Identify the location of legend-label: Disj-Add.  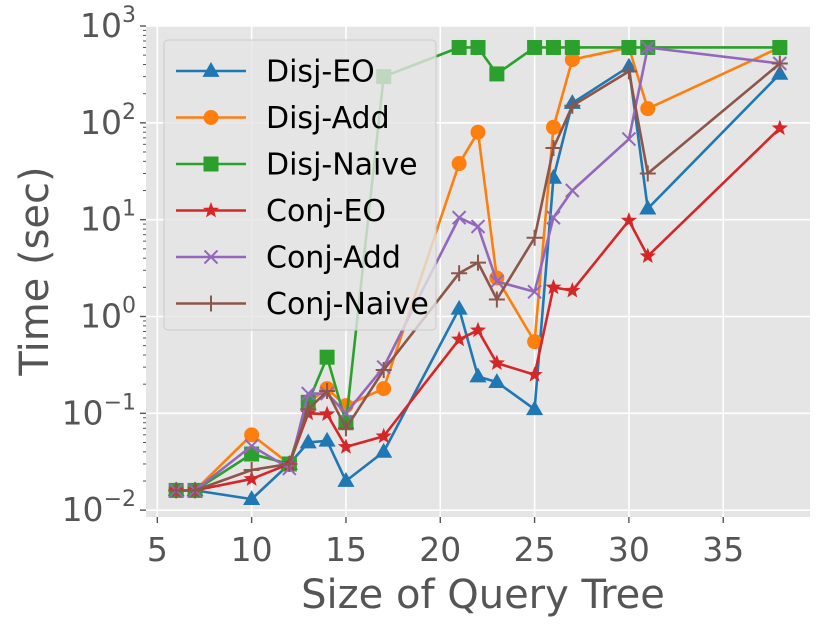
(328, 118).